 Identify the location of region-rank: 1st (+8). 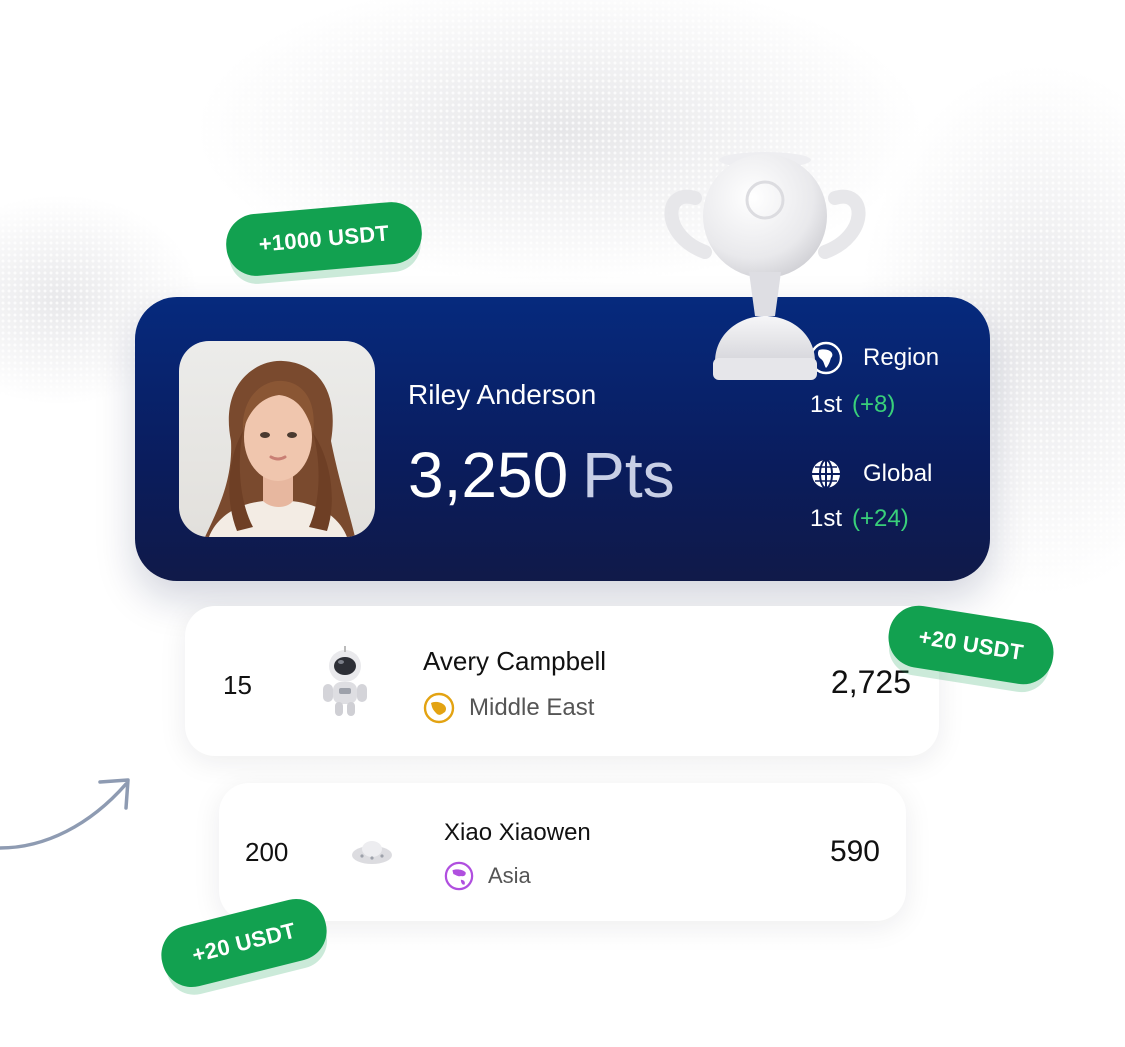
(852, 405).